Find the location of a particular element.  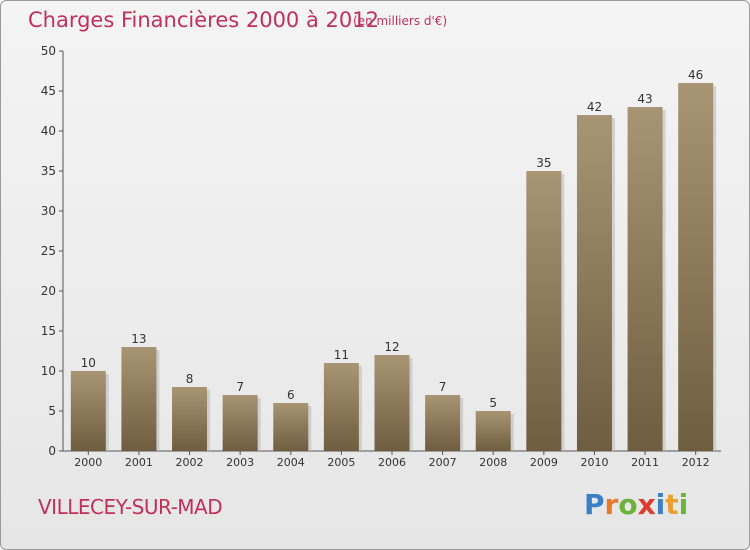

x-tick-label: 2006 is located at coordinates (392, 462).